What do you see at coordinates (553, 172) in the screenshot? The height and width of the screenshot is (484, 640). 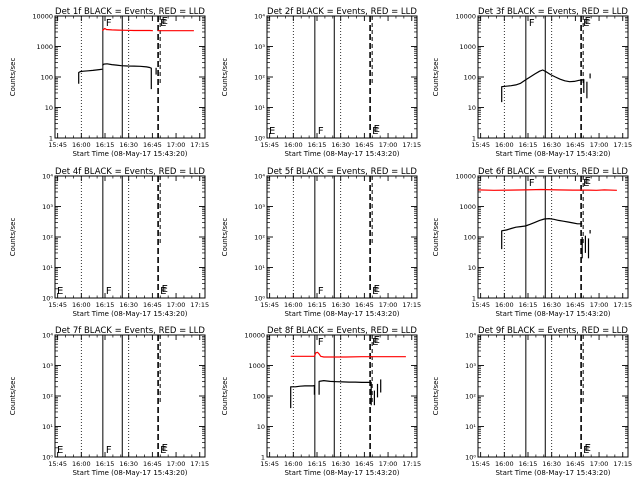 I see `panel-title: Det 6f BLACK = Events, RED = LLD` at bounding box center [553, 172].